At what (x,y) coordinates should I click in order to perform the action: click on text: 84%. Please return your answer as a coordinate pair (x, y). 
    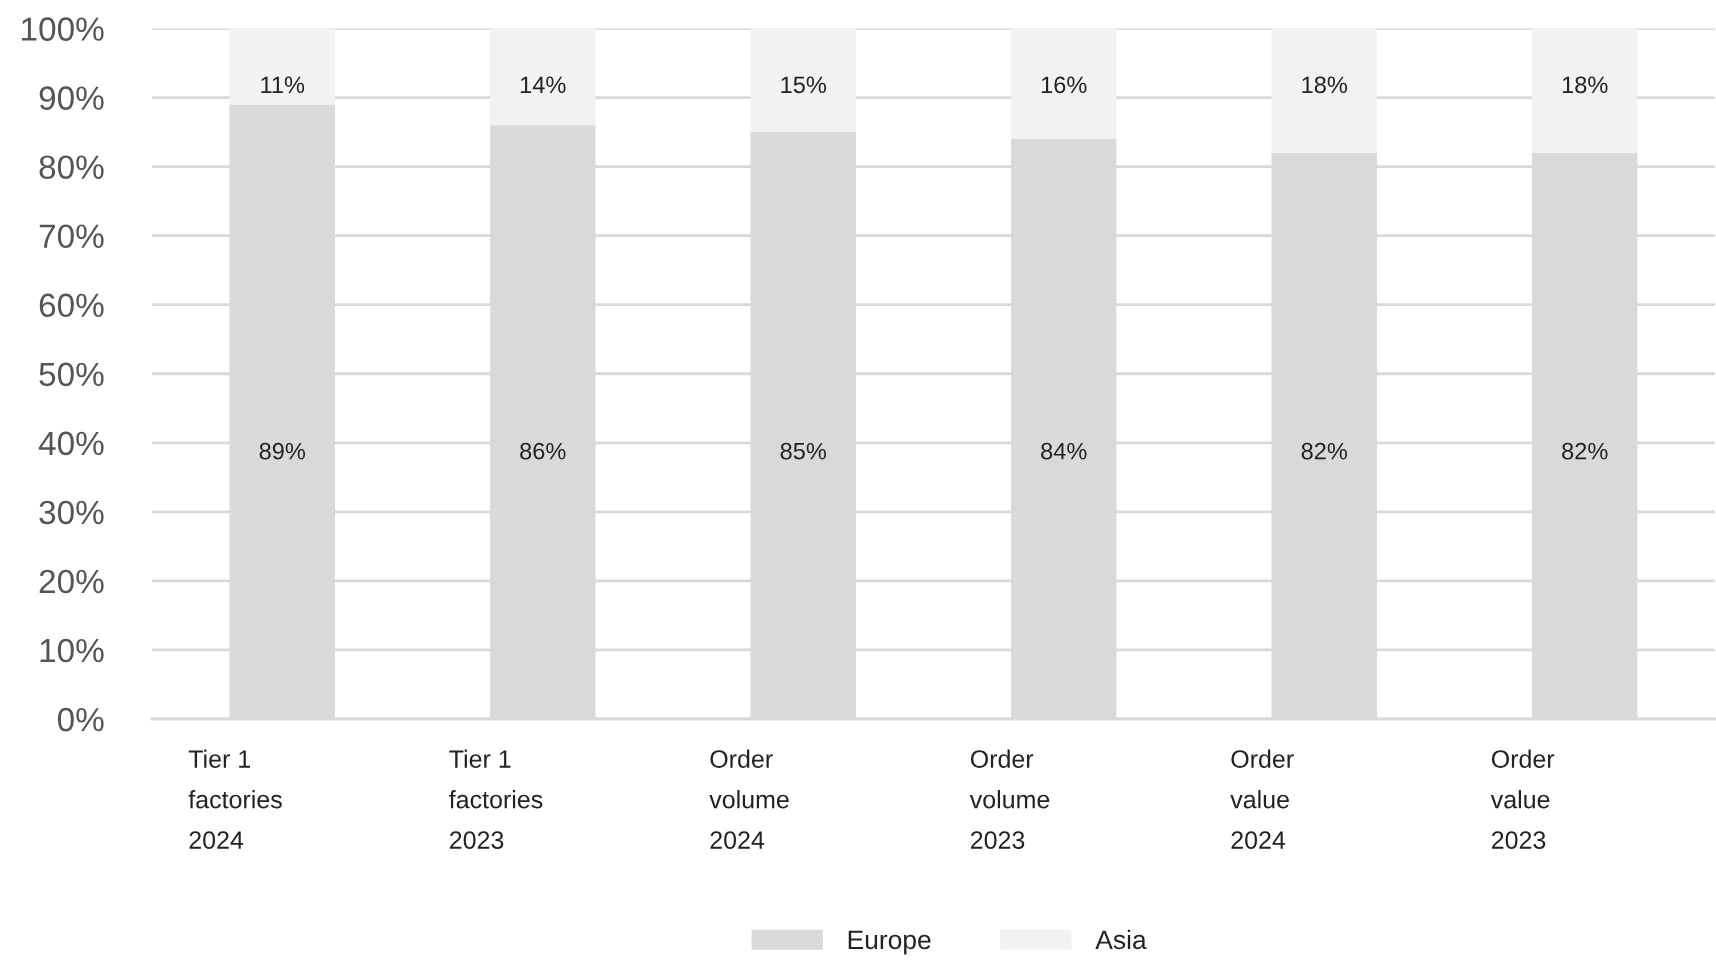
    Looking at the image, I should click on (1064, 451).